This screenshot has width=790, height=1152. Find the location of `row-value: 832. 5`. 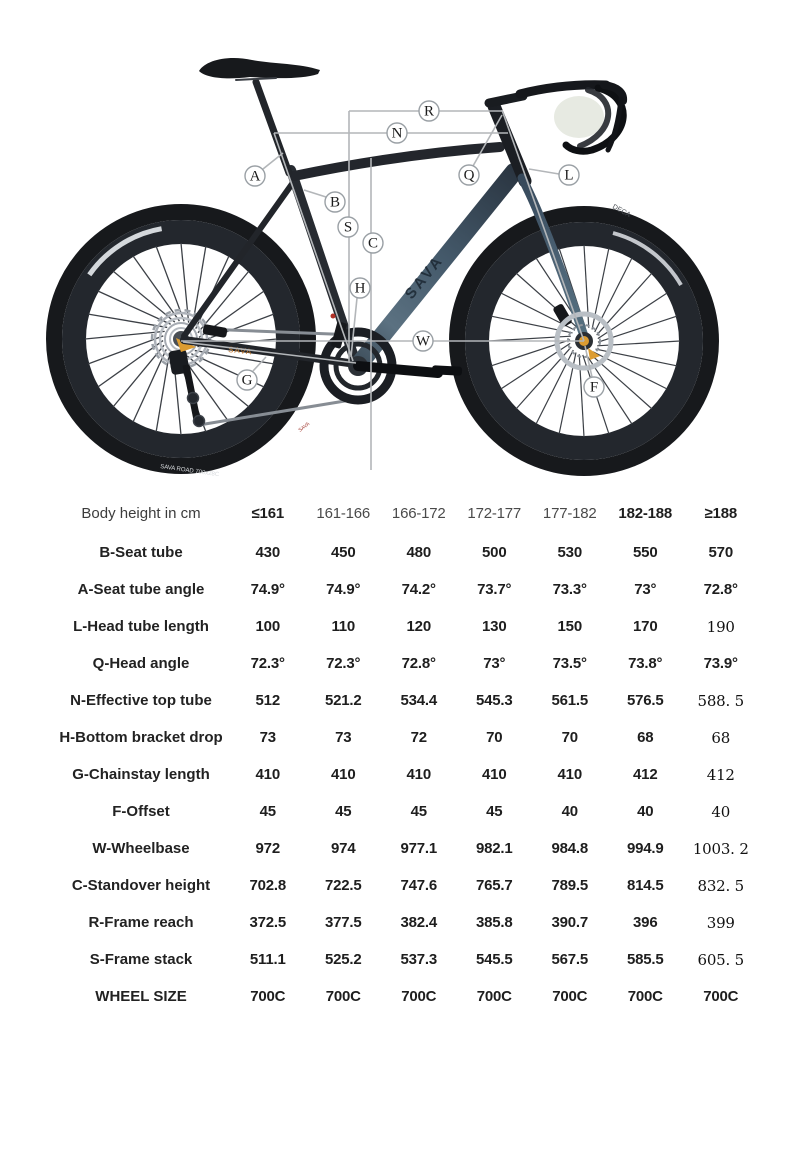

row-value: 832. 5 is located at coordinates (720, 885).